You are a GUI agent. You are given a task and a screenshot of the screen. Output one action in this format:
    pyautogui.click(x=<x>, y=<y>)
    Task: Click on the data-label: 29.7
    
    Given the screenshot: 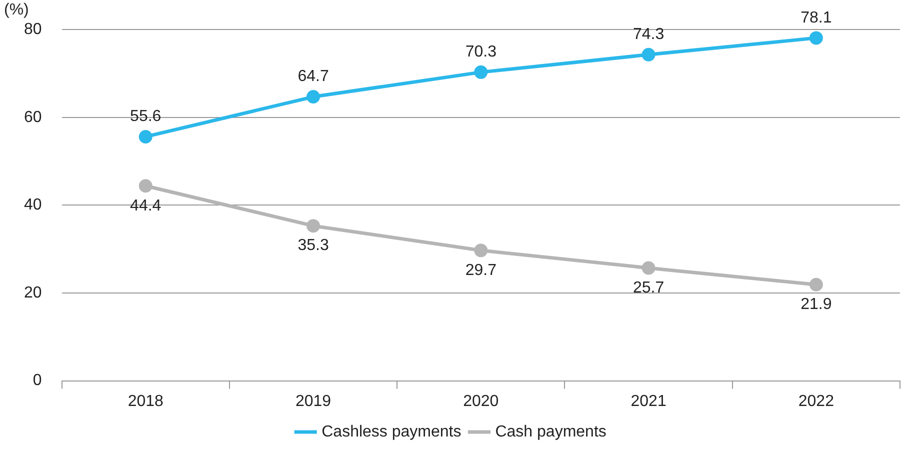 What is the action you would take?
    pyautogui.click(x=481, y=270)
    